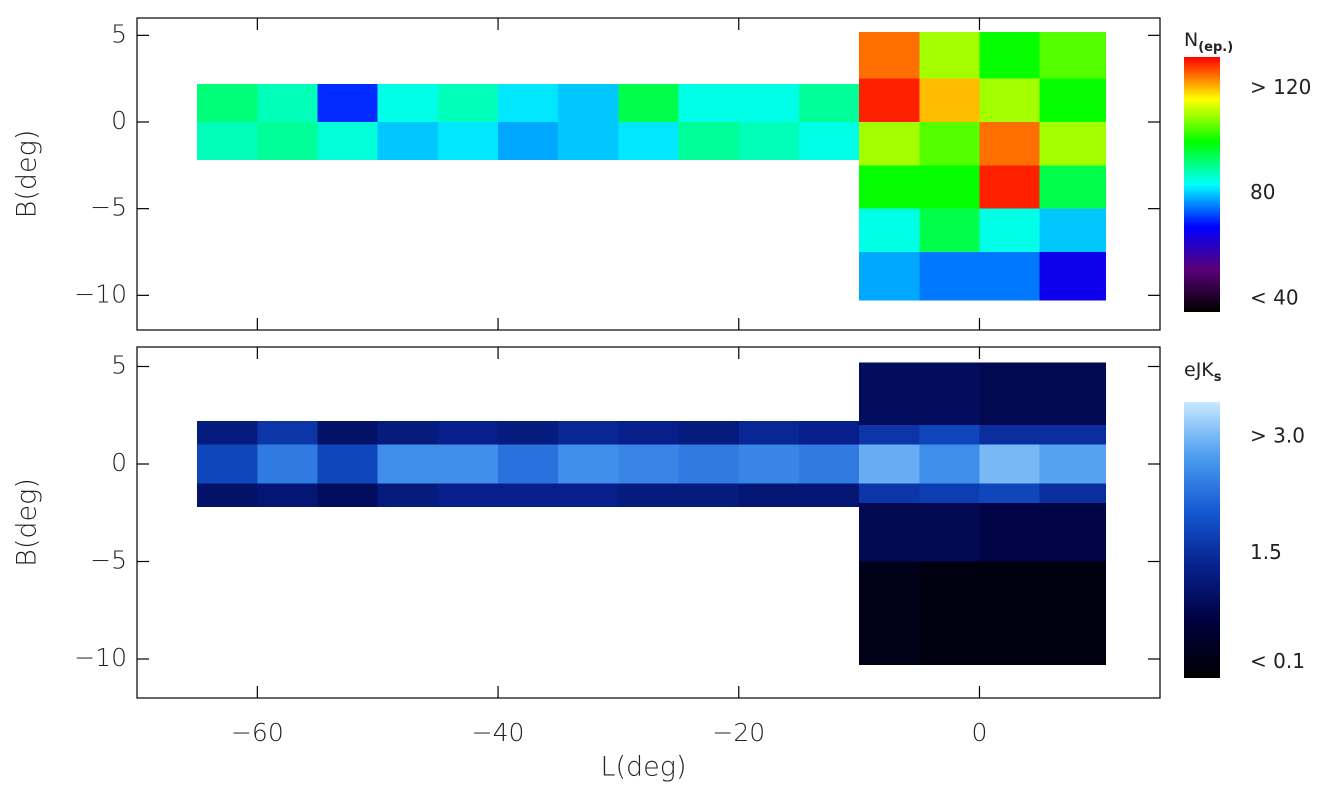  I want to click on colorbar-title: N(ep.), so click(1208, 42).